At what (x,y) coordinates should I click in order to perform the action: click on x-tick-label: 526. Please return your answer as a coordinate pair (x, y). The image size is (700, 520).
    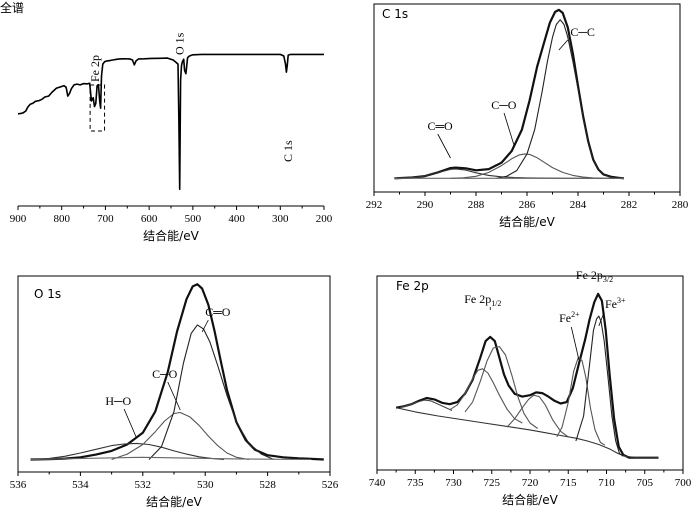
    Looking at the image, I should click on (330, 485).